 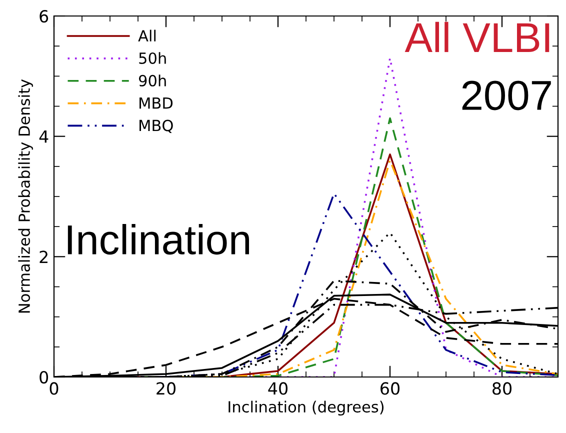 What do you see at coordinates (502, 388) in the screenshot?
I see `x-tick-label: 80` at bounding box center [502, 388].